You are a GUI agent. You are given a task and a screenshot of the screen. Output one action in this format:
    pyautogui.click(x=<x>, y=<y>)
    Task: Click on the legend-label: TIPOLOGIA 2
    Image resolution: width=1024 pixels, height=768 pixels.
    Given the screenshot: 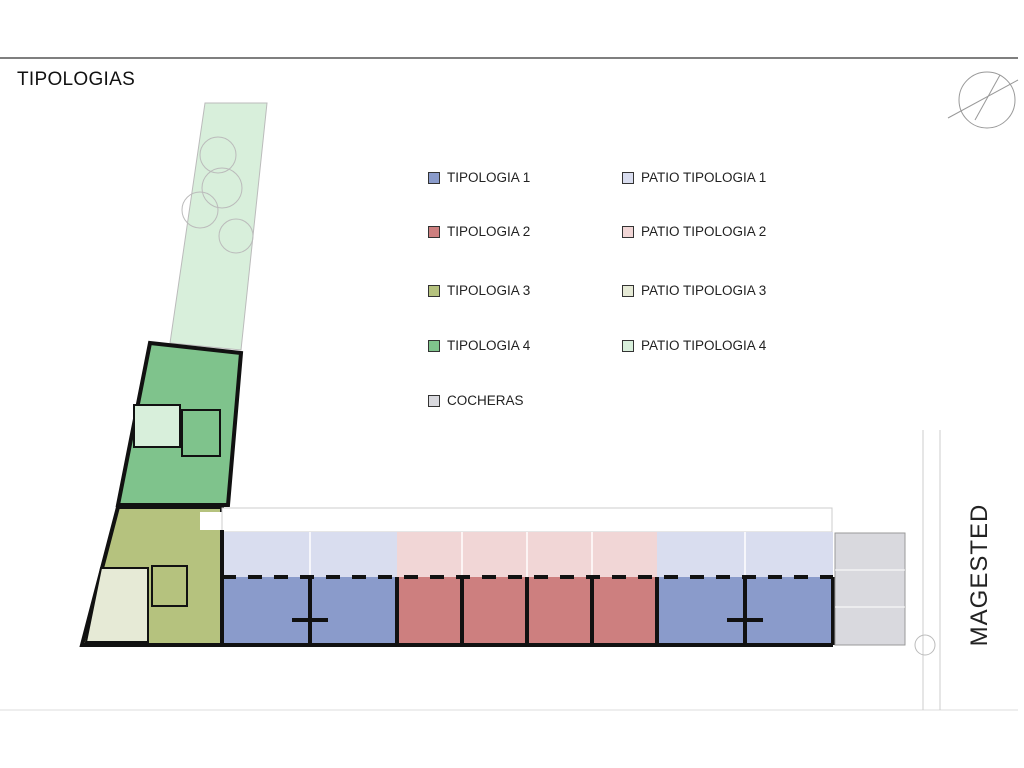 What is the action you would take?
    pyautogui.click(x=489, y=231)
    